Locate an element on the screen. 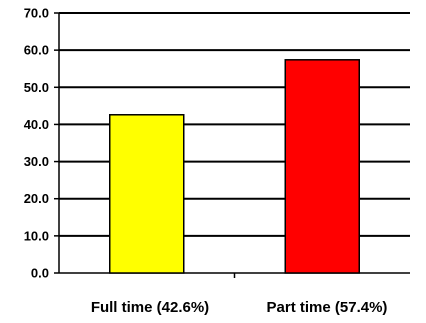  y-tick-label: 10.0 is located at coordinates (36, 235).